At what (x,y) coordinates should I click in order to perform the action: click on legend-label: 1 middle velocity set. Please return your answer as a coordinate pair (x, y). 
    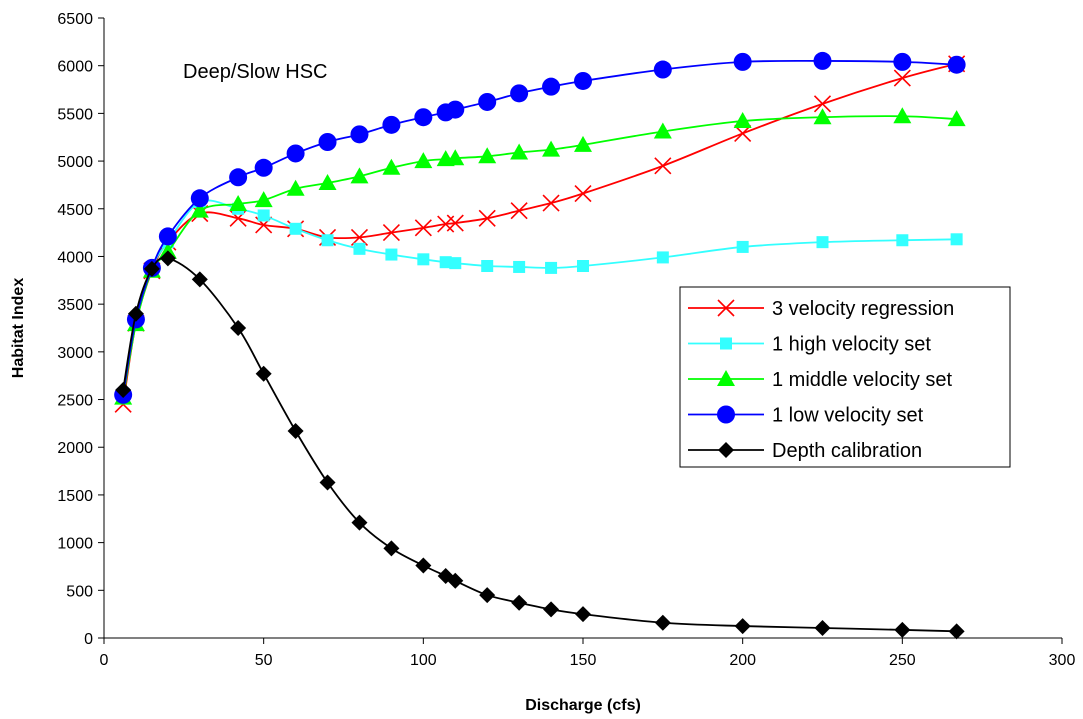
    Looking at the image, I should click on (862, 380).